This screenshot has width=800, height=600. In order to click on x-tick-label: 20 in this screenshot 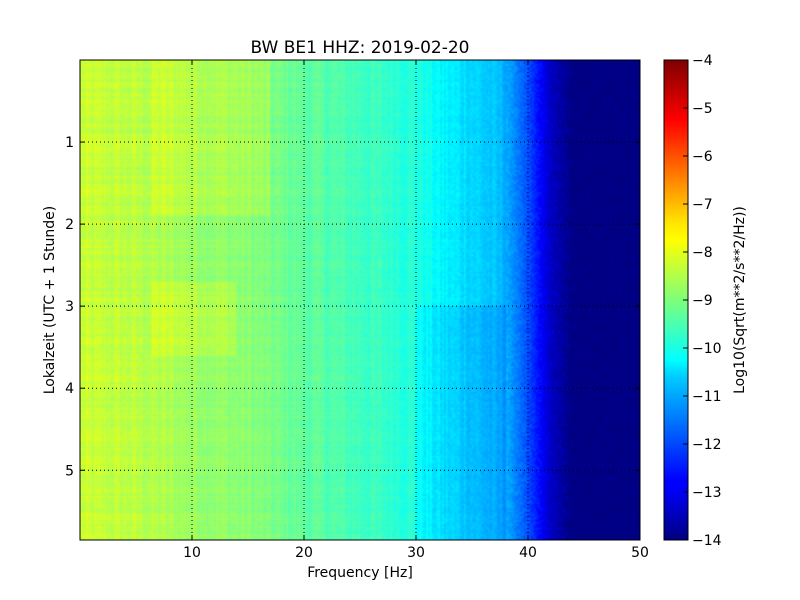, I will do `click(304, 553)`.